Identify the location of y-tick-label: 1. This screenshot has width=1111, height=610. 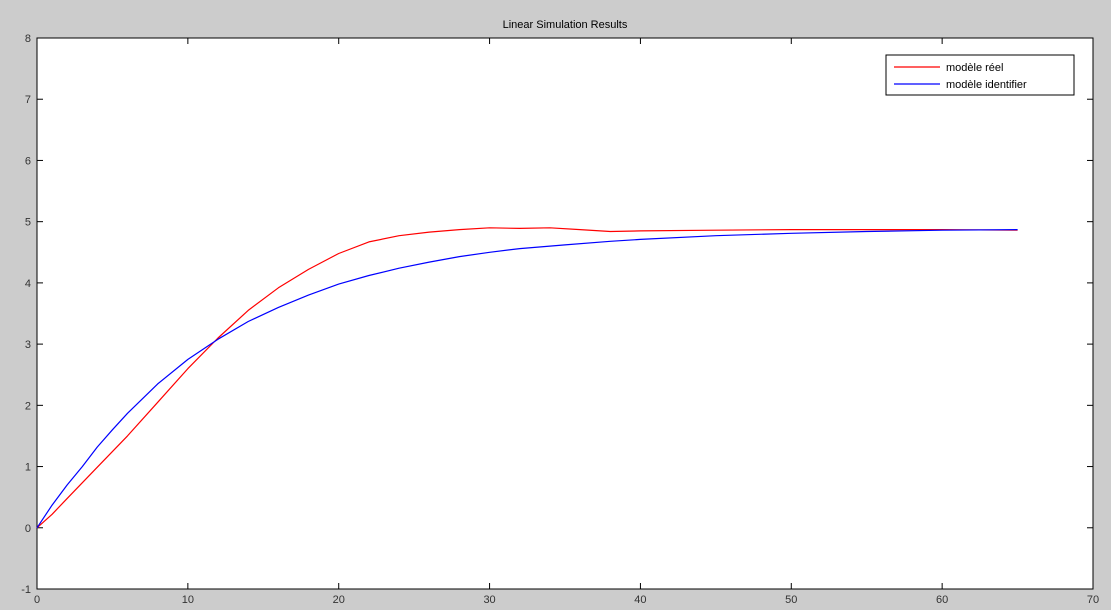
(28, 468).